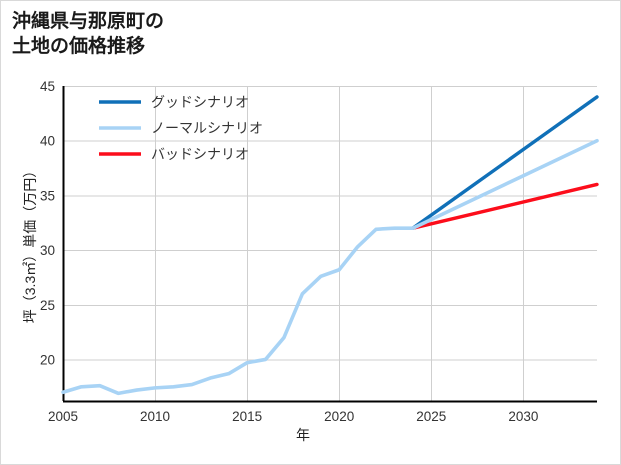 This screenshot has width=621, height=465. Describe the element at coordinates (303, 435) in the screenshot. I see `x-axis-title: 年` at that location.